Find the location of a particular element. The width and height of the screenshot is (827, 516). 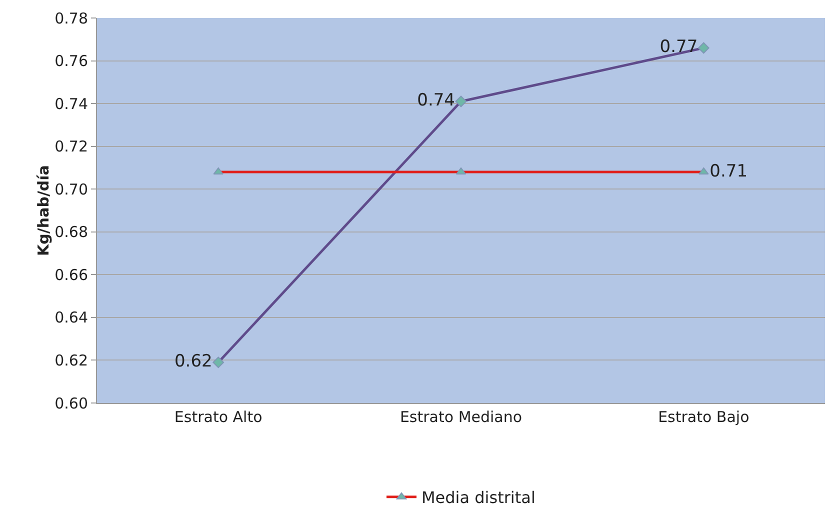

text: 0.66 is located at coordinates (71, 275).